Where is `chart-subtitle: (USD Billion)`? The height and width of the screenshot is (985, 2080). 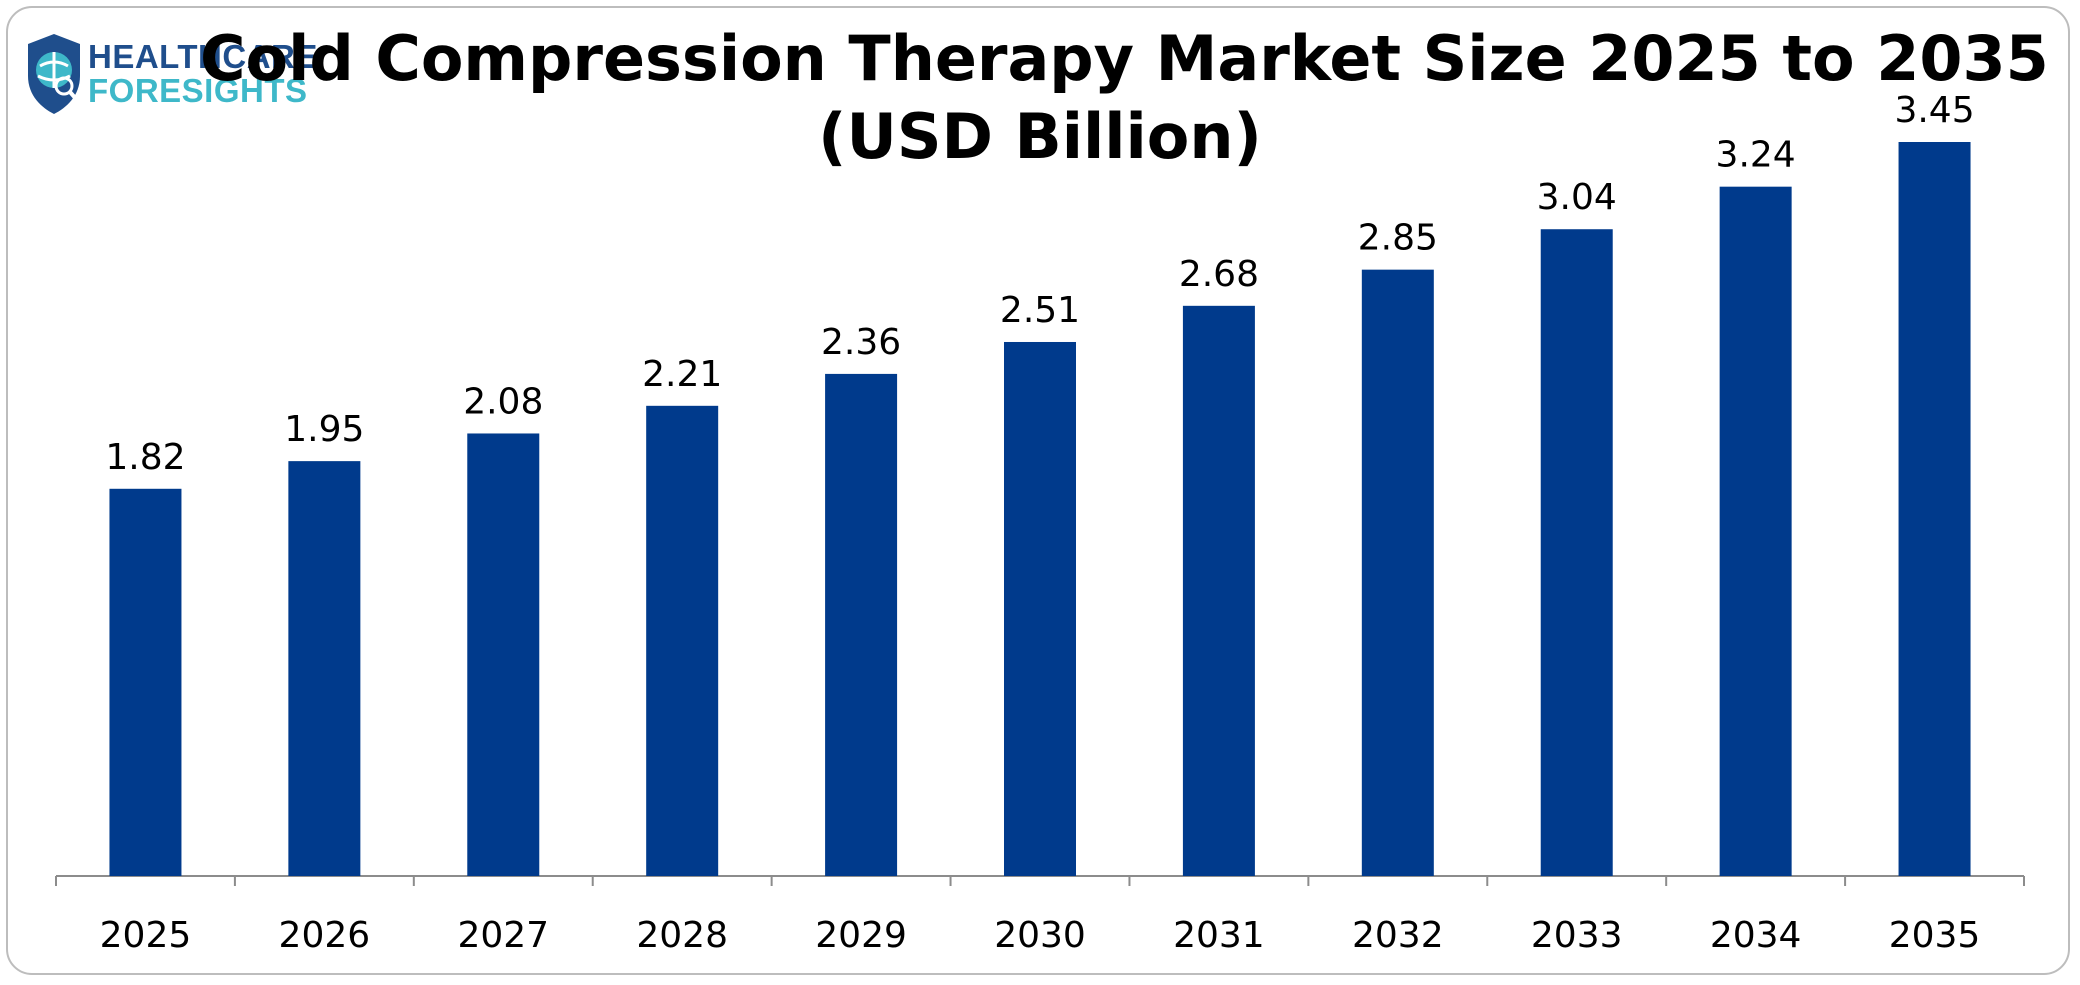 chart-subtitle: (USD Billion) is located at coordinates (1040, 136).